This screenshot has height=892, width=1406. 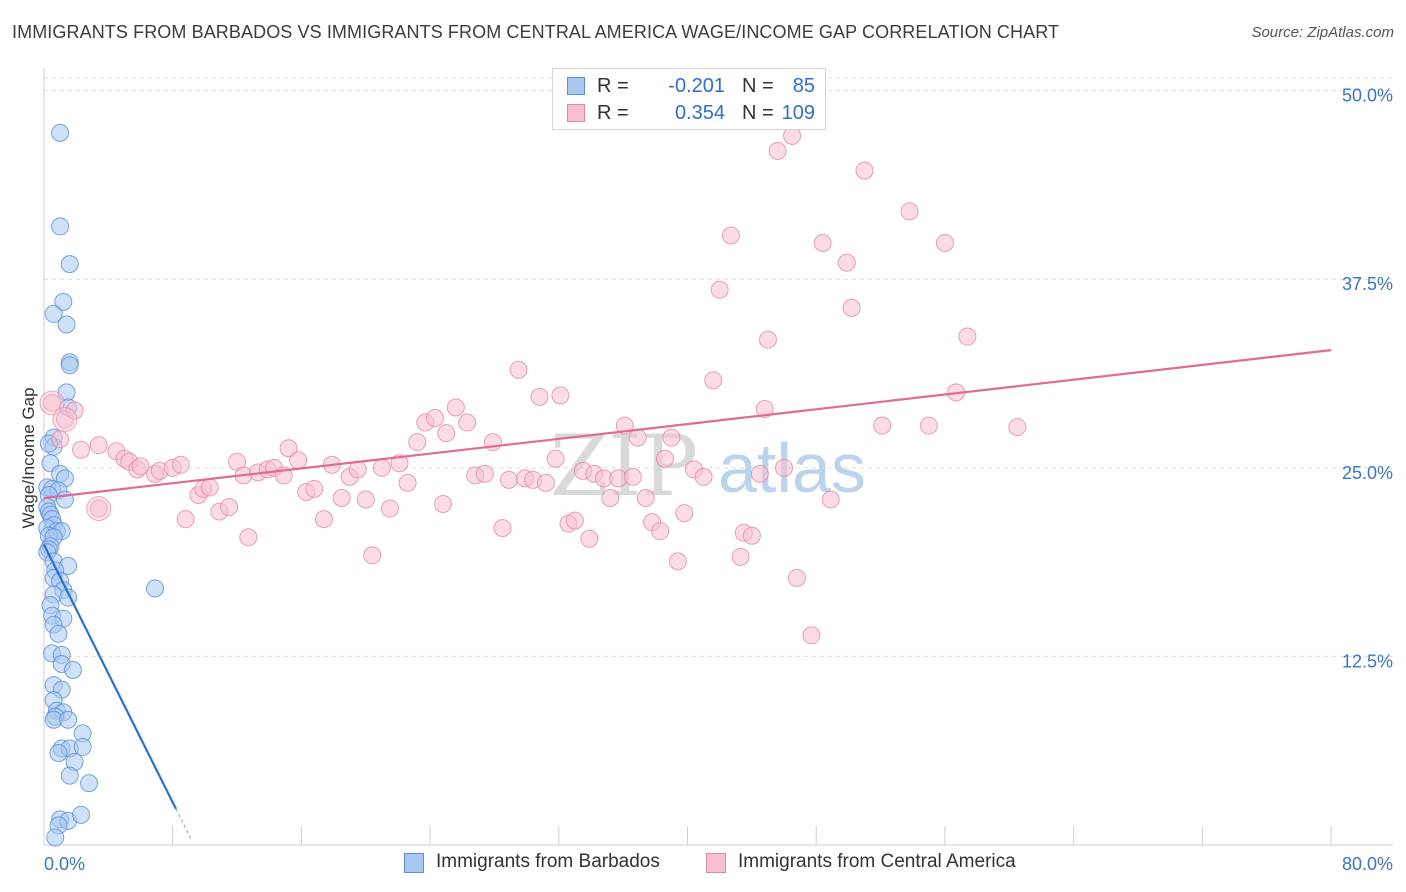 What do you see at coordinates (1367, 96) in the screenshot?
I see `y-tick-label: 50.0%` at bounding box center [1367, 96].